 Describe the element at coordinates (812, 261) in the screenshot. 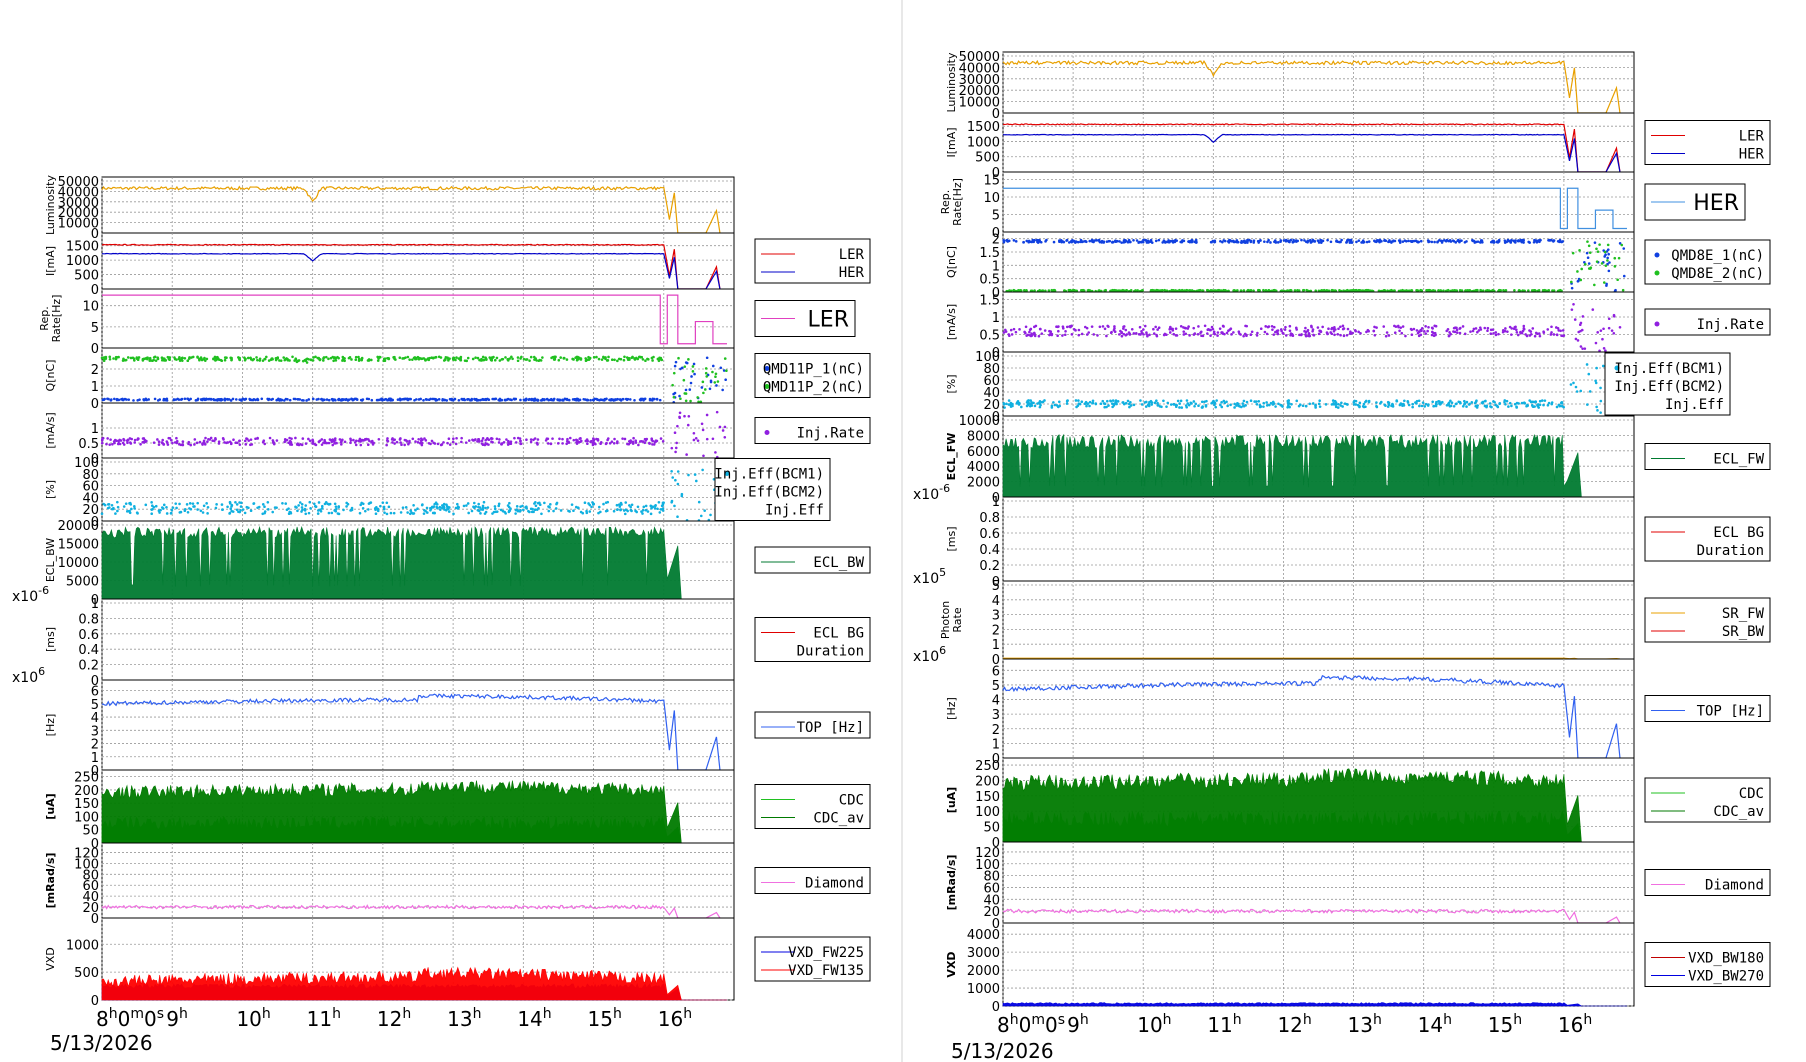

I see `legend-box` at that location.